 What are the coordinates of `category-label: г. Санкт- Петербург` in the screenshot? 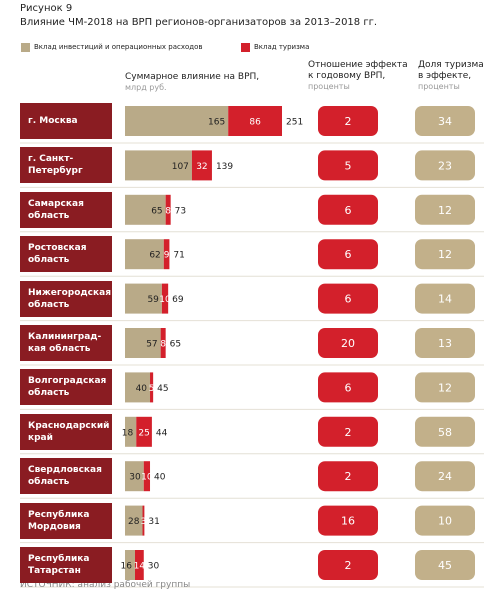 It's located at (66, 165).